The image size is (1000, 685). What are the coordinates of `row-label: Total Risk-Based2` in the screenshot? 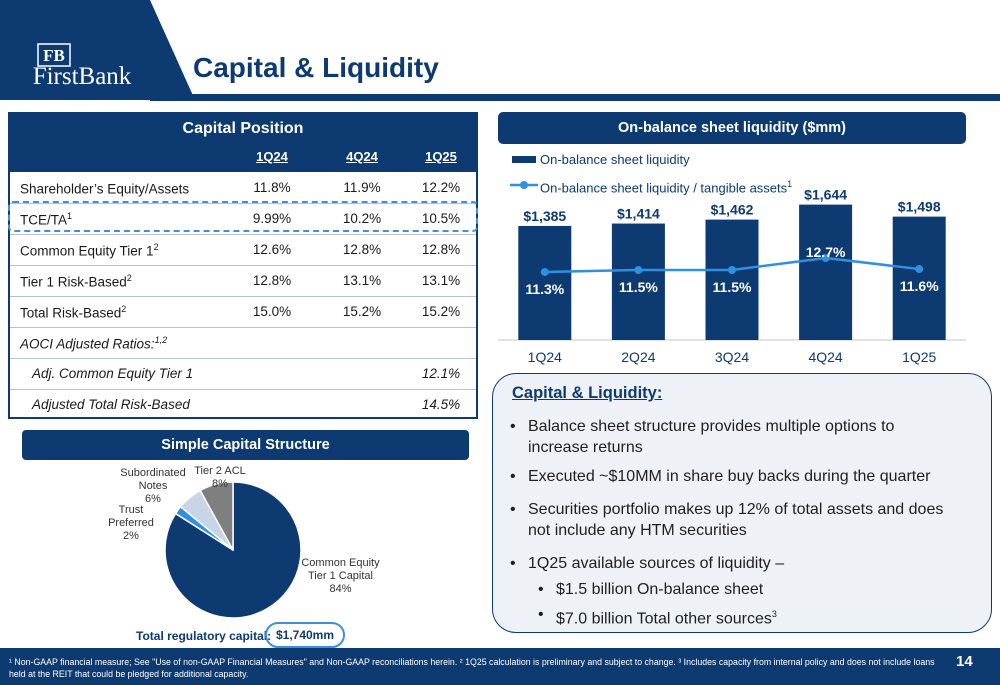 It's located at (73, 312).